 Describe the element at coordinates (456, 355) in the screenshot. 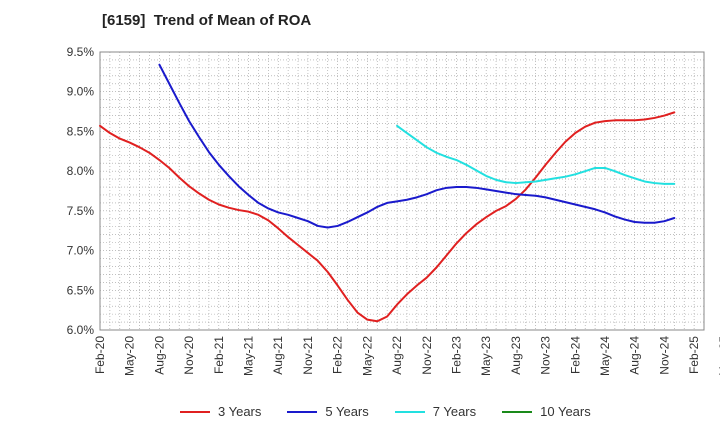

I see `x-tick-label: Feb-23` at that location.